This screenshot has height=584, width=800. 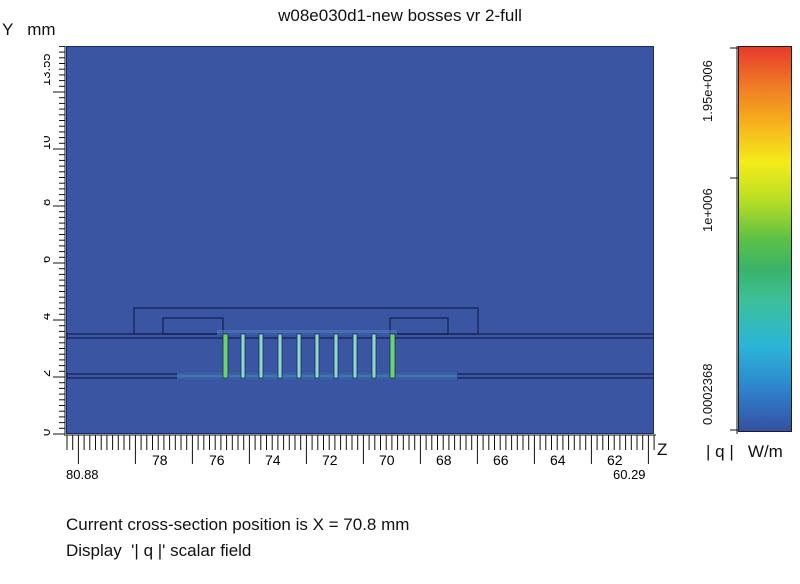 I want to click on x-tick-label: 70, so click(x=387, y=460).